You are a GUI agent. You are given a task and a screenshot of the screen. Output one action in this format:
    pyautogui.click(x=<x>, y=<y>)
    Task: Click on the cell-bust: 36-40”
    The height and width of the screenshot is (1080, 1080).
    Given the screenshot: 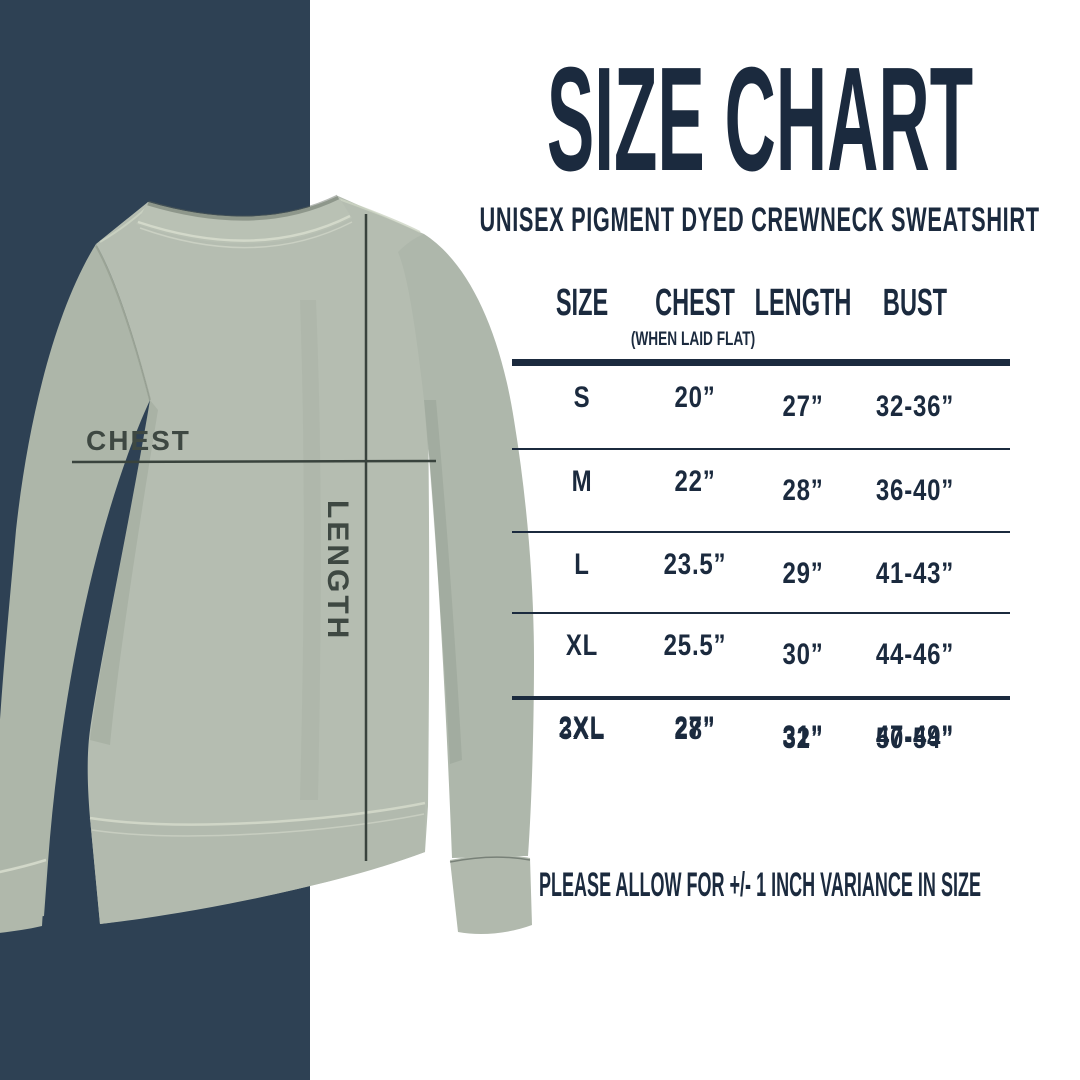 What is the action you would take?
    pyautogui.click(x=915, y=490)
    